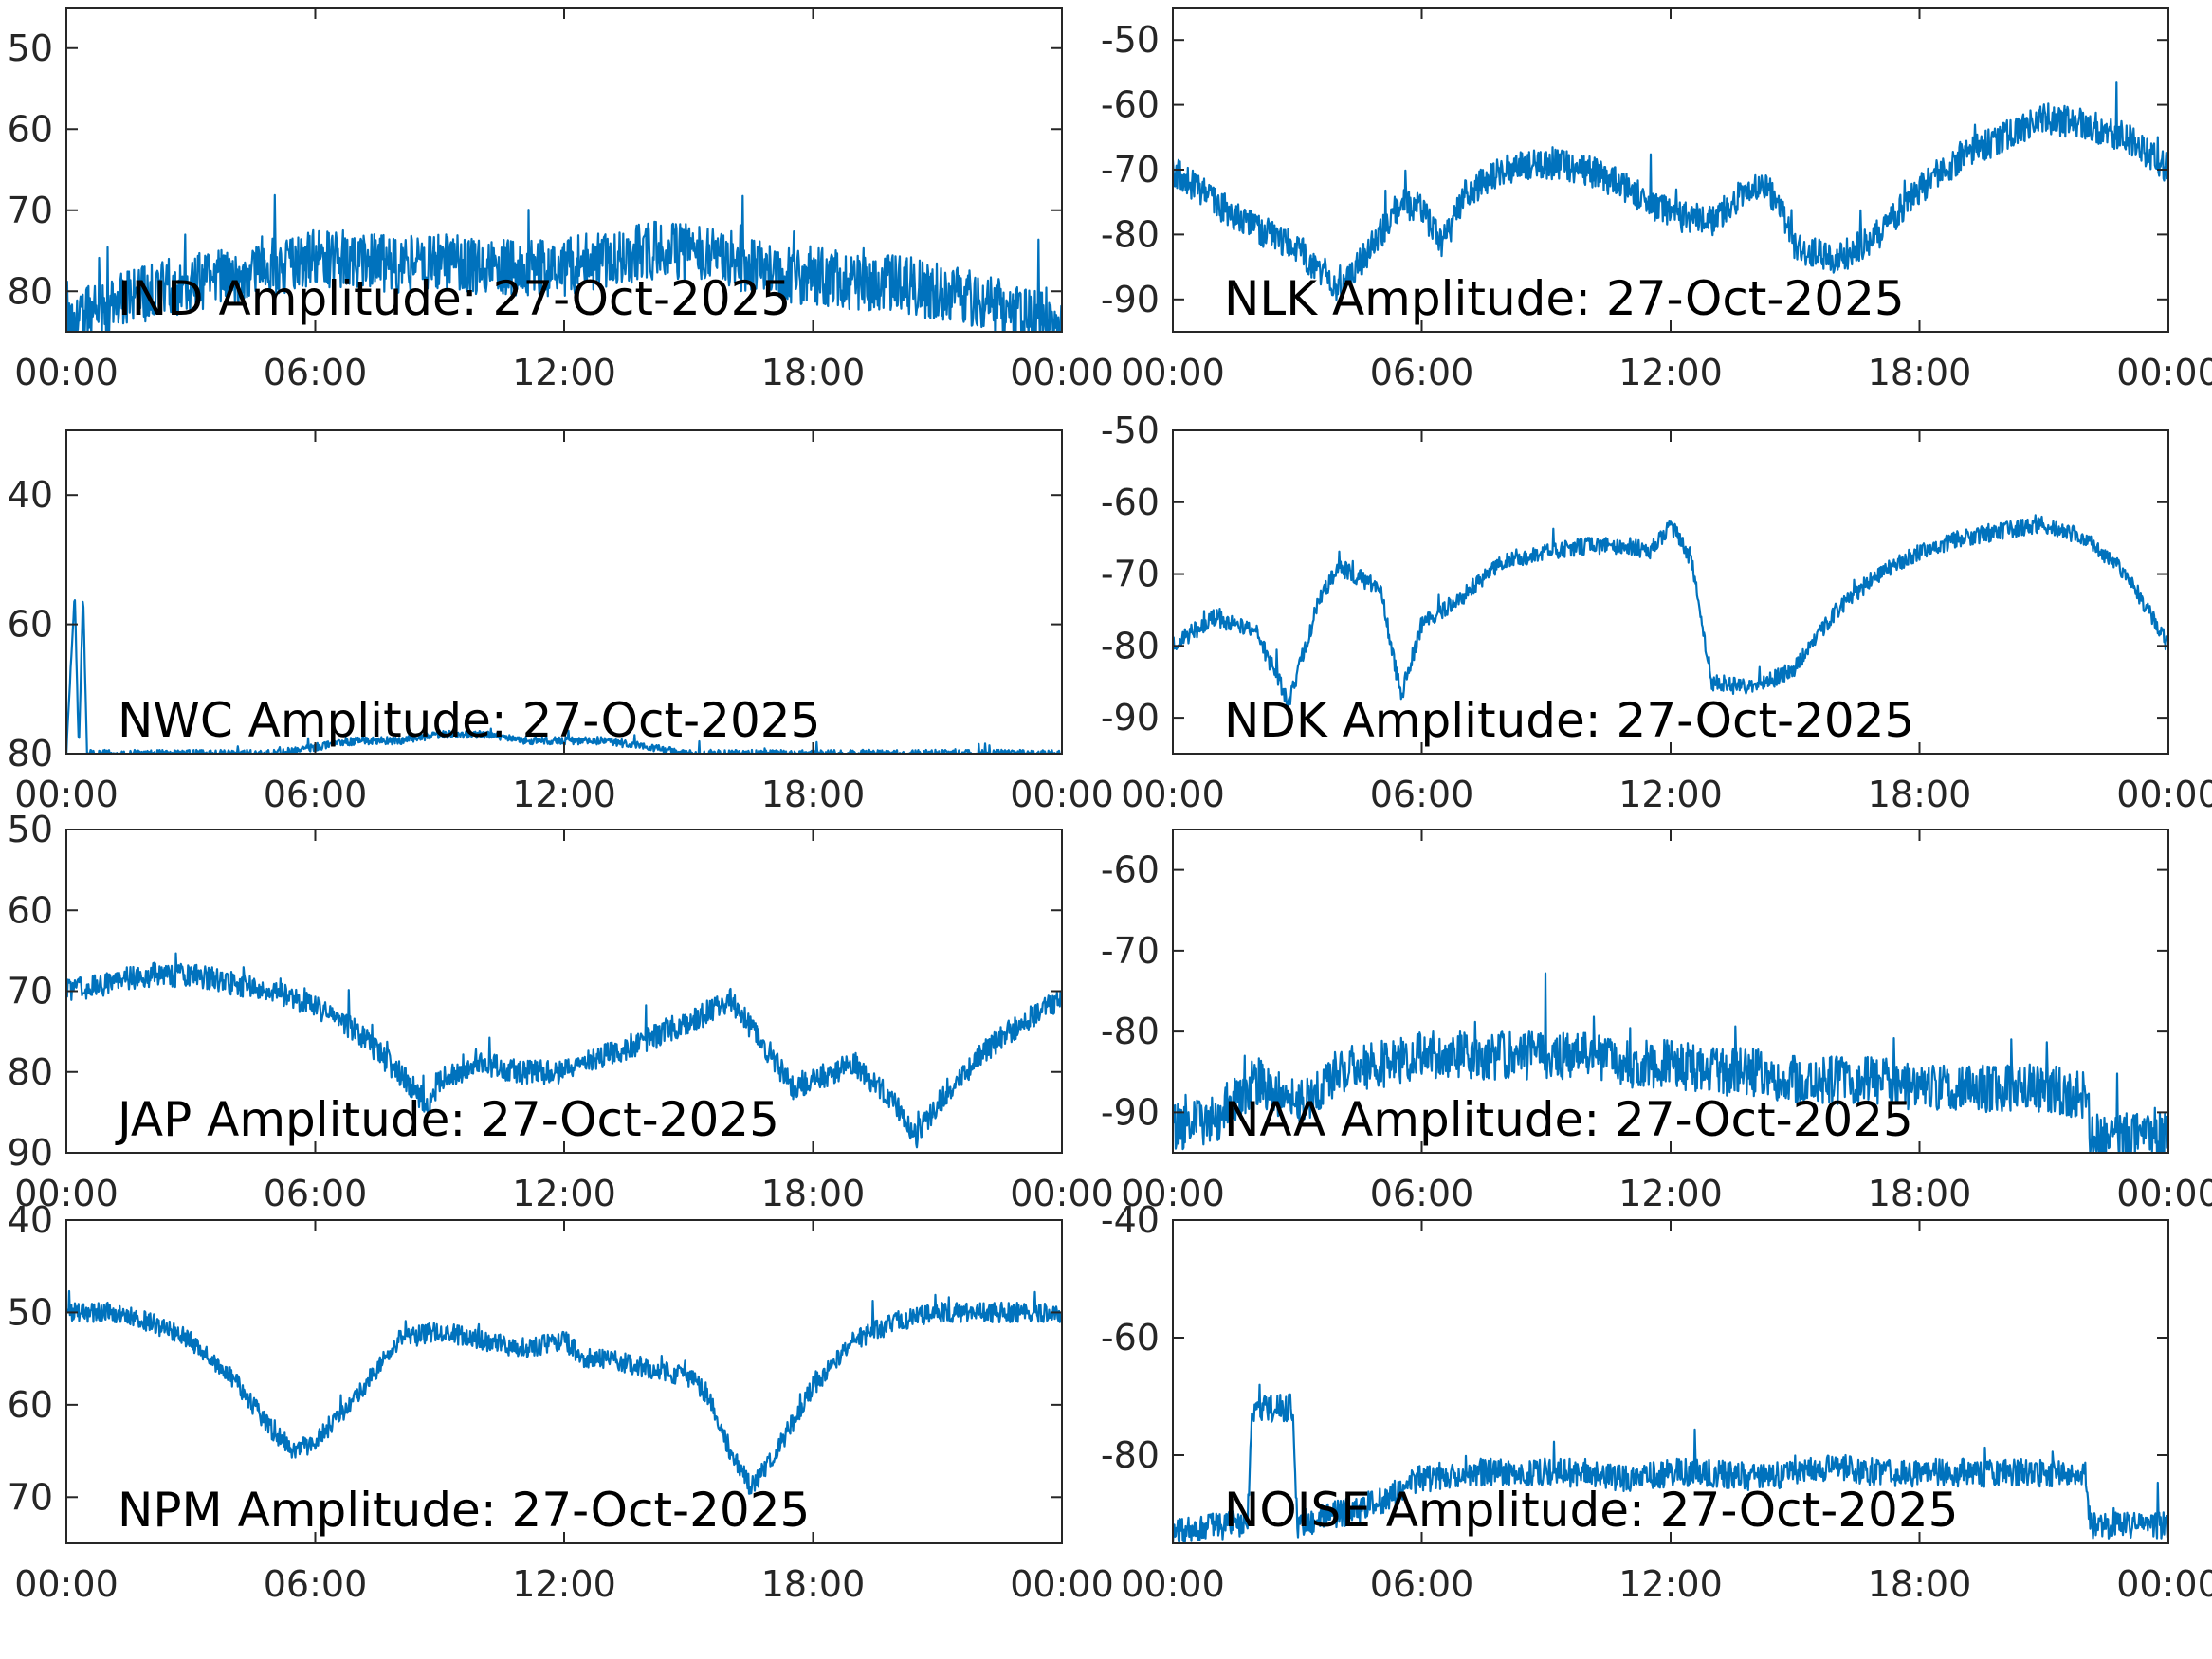 The height and width of the screenshot is (1659, 2212). Describe the element at coordinates (454, 298) in the screenshot. I see `panel-title: IND Amplitude: 27-Oct-2025` at that location.